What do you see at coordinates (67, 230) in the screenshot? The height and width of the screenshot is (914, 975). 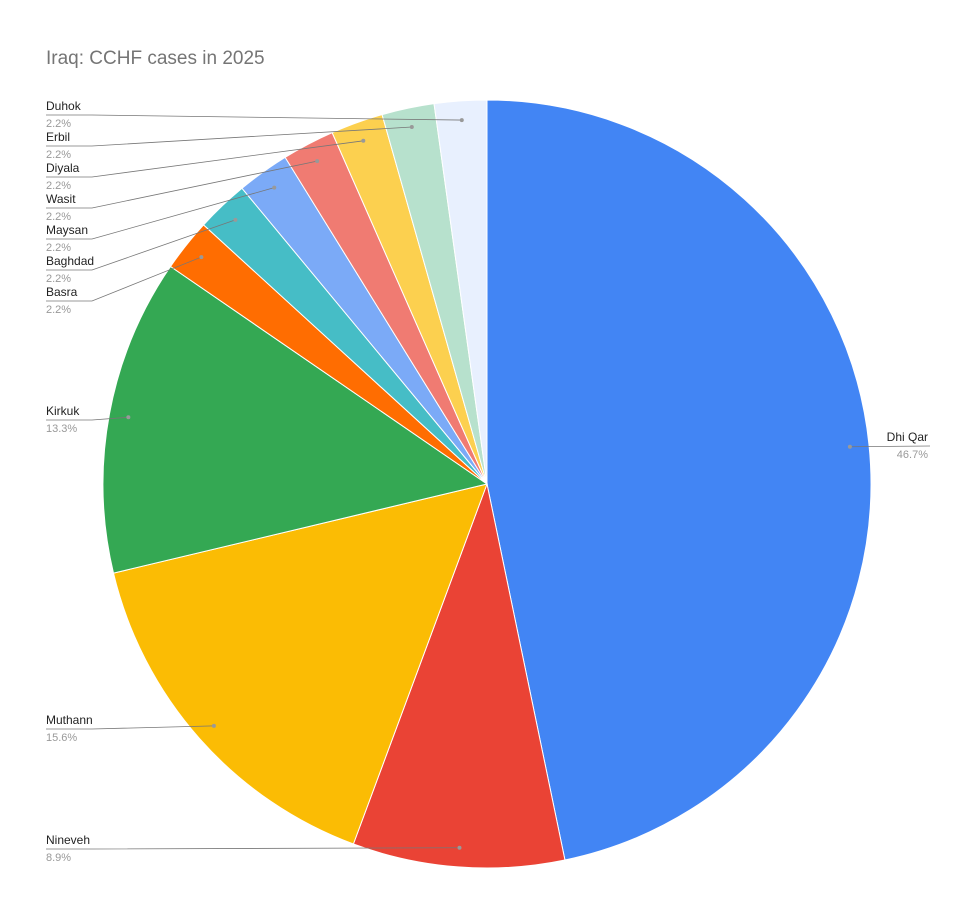 I see `slice-label: Maysan` at bounding box center [67, 230].